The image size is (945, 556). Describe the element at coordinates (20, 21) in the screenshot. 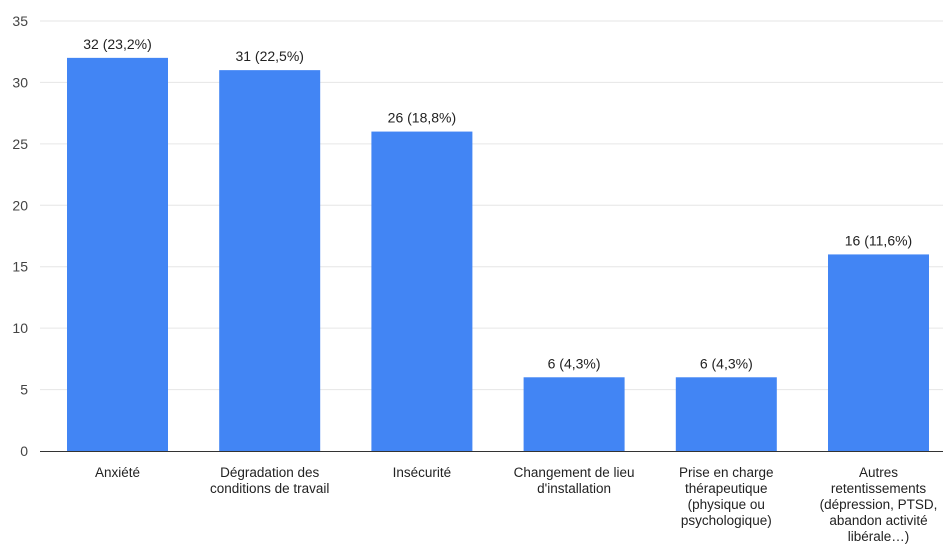

I see `y-tick-label: 35` at that location.